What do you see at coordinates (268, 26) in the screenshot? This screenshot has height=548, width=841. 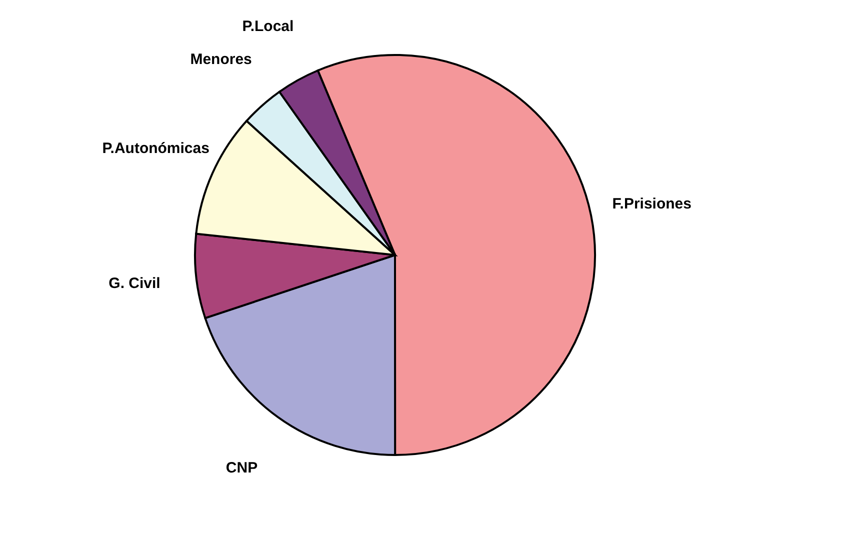 I see `slice-label: P.Local` at bounding box center [268, 26].